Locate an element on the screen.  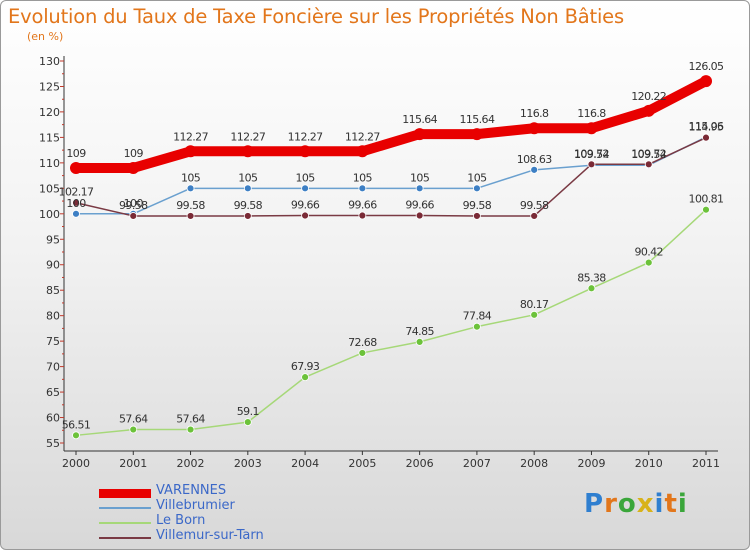
data-label: 85.38 is located at coordinates (591, 277).